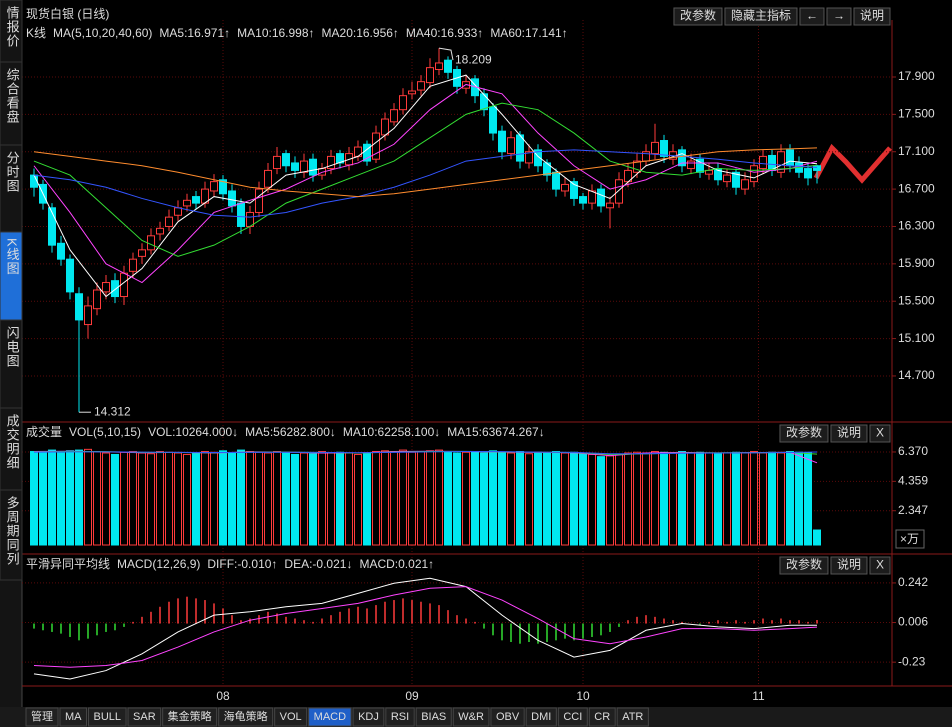 The width and height of the screenshot is (952, 727). I want to click on tab-label: ATR, so click(632, 717).